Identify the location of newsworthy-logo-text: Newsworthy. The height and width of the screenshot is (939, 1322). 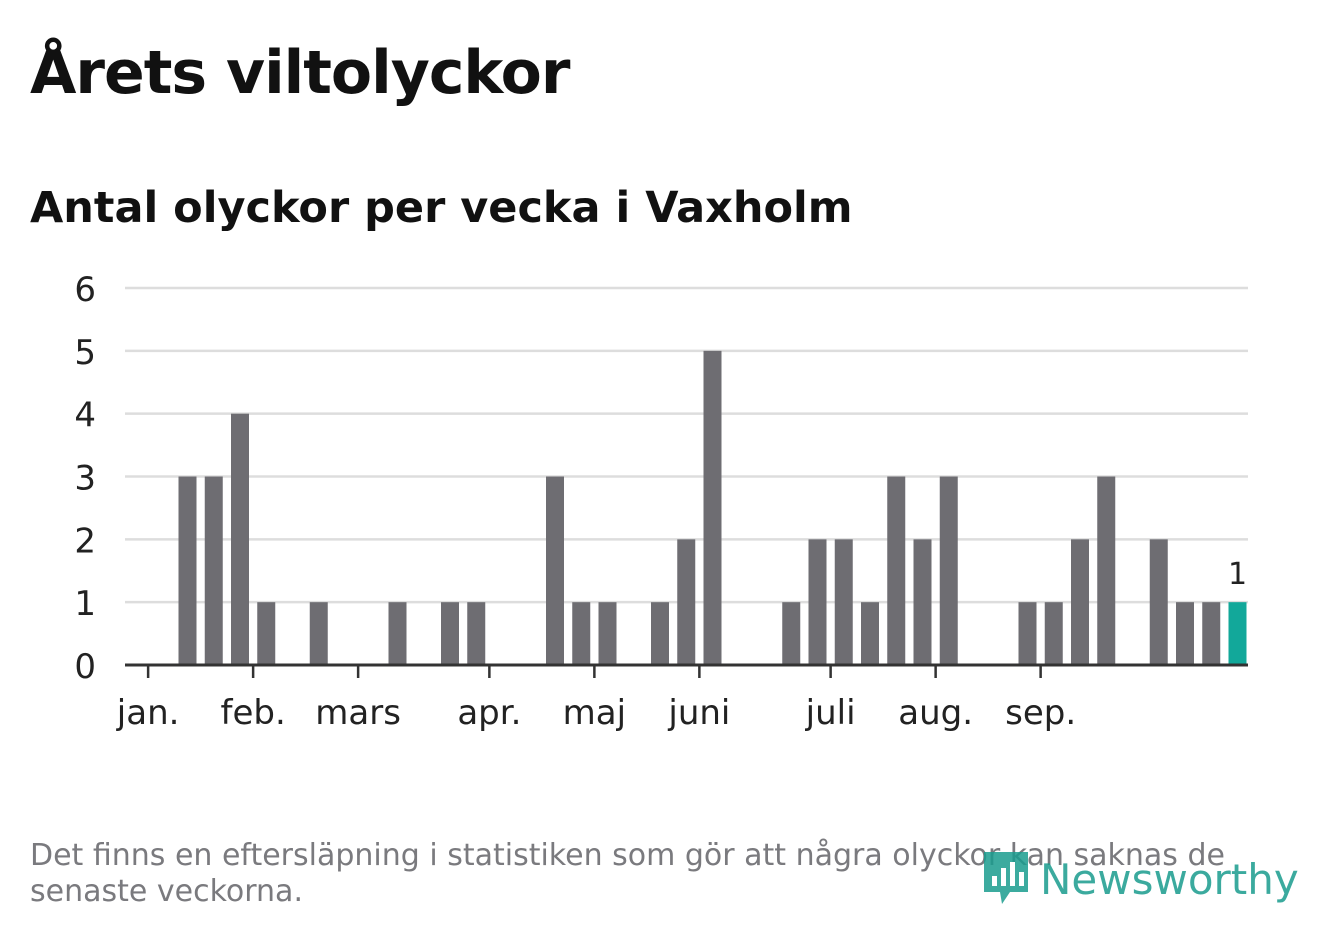
(1169, 879).